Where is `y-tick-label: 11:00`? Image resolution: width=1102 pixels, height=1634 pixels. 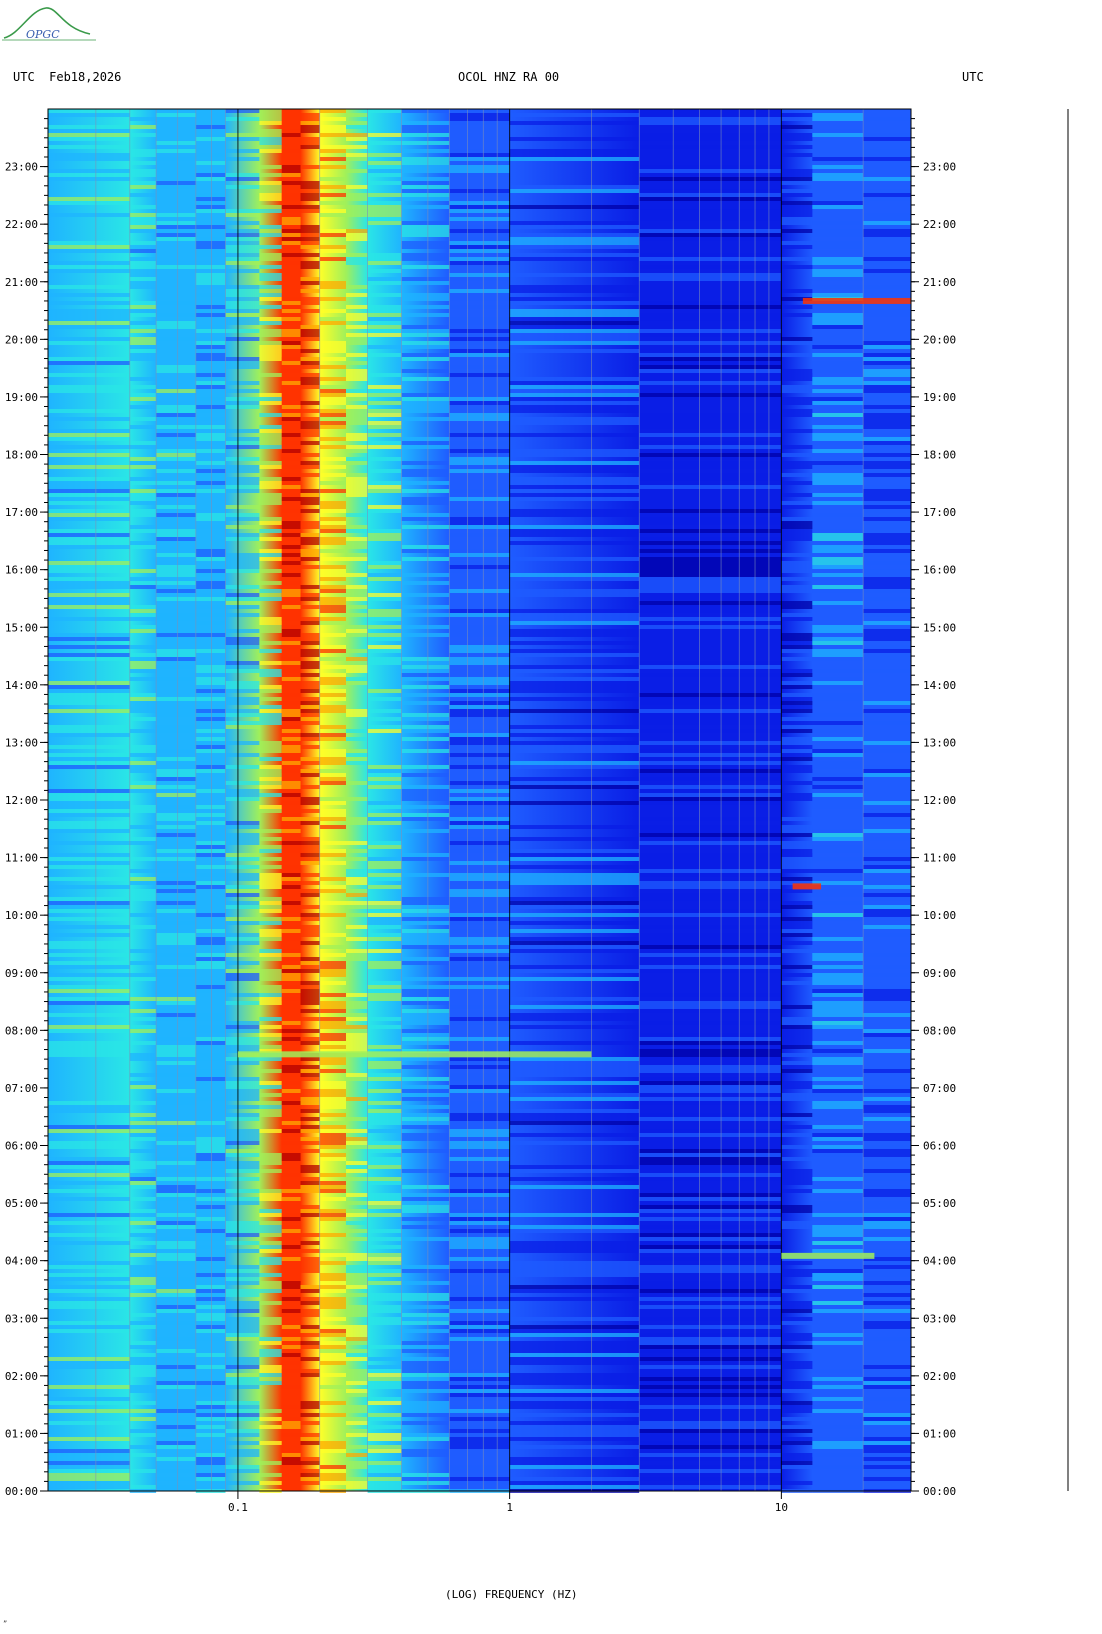 y-tick-label: 11:00 is located at coordinates (939, 858).